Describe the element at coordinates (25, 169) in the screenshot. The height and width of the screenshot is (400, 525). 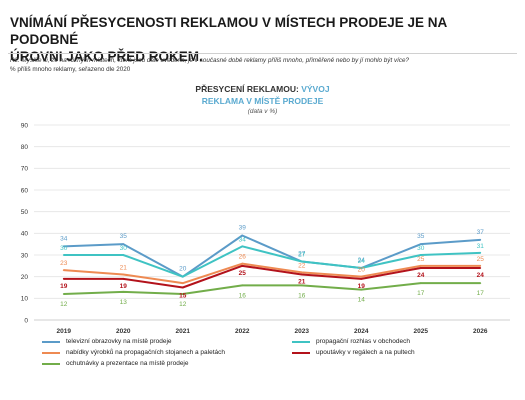
I see `y-tick-label: 70` at that location.